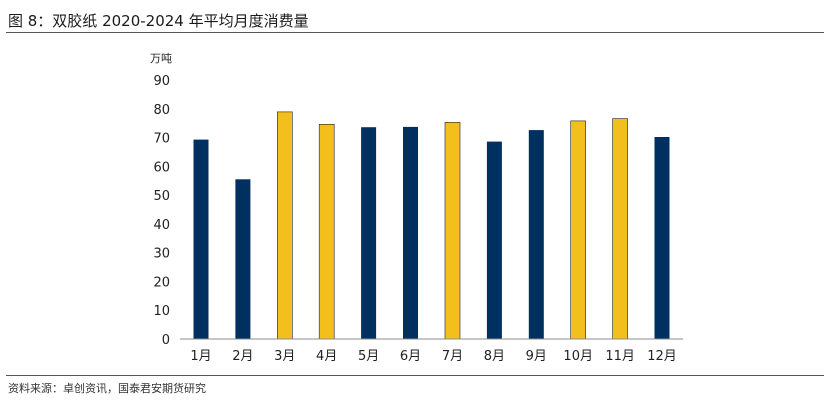 This screenshot has width=830, height=404. I want to click on x-tick-label: 12月, so click(662, 356).